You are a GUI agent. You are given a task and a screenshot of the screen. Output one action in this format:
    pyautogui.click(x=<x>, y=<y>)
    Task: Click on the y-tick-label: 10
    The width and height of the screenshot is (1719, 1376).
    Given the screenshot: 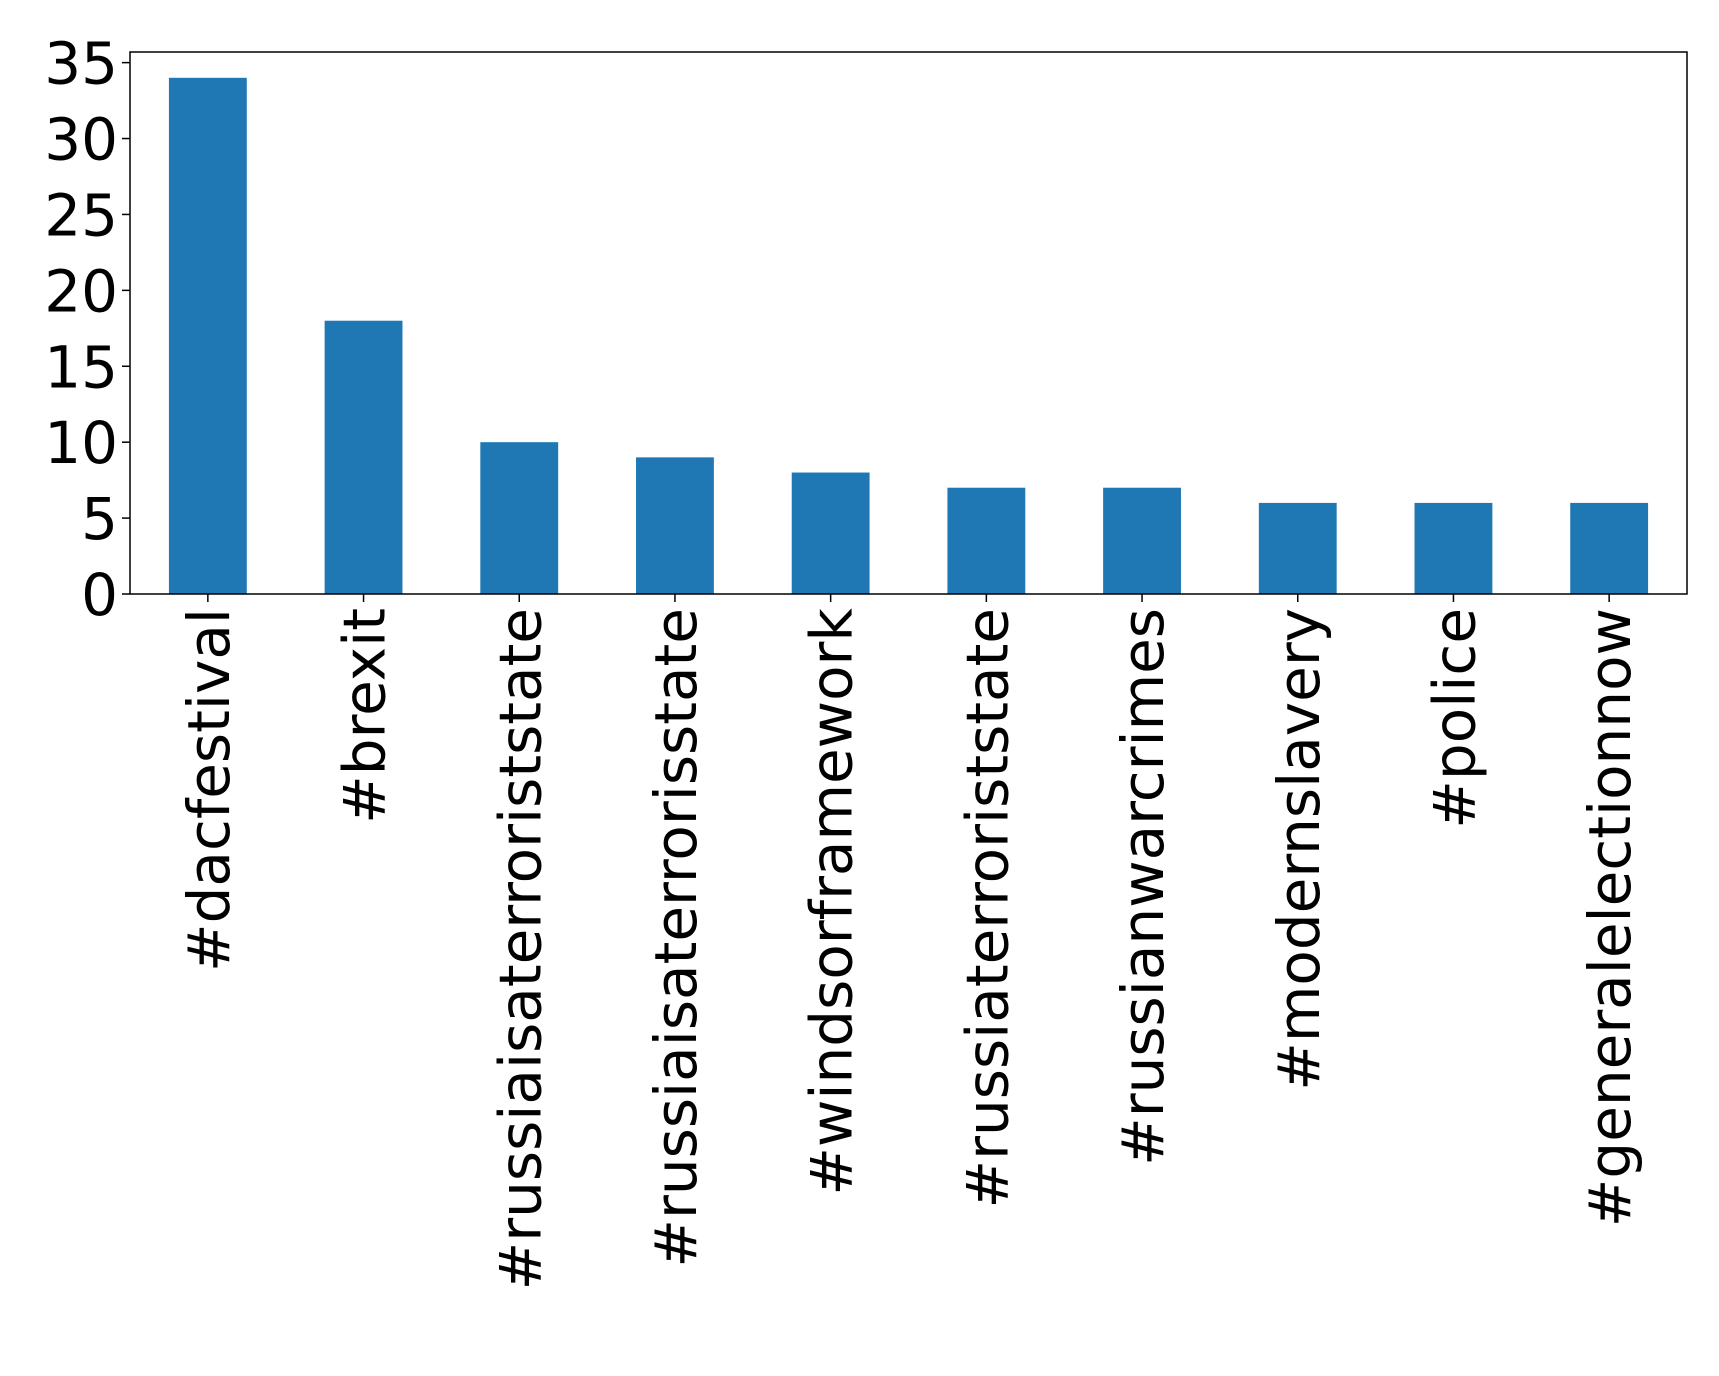 What is the action you would take?
    pyautogui.click(x=81, y=443)
    